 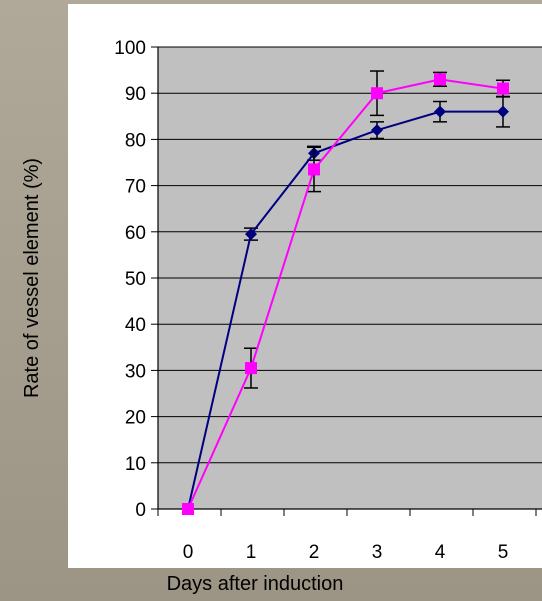 I want to click on y-tick-label: 60, so click(x=135, y=233).